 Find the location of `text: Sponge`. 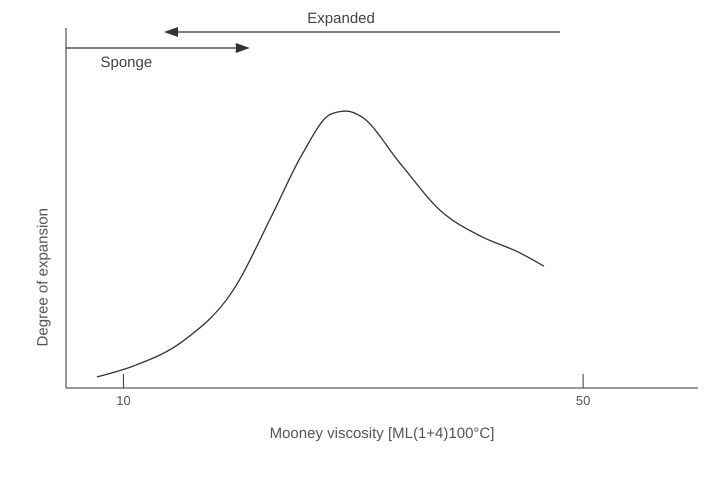

text: Sponge is located at coordinates (126, 62).